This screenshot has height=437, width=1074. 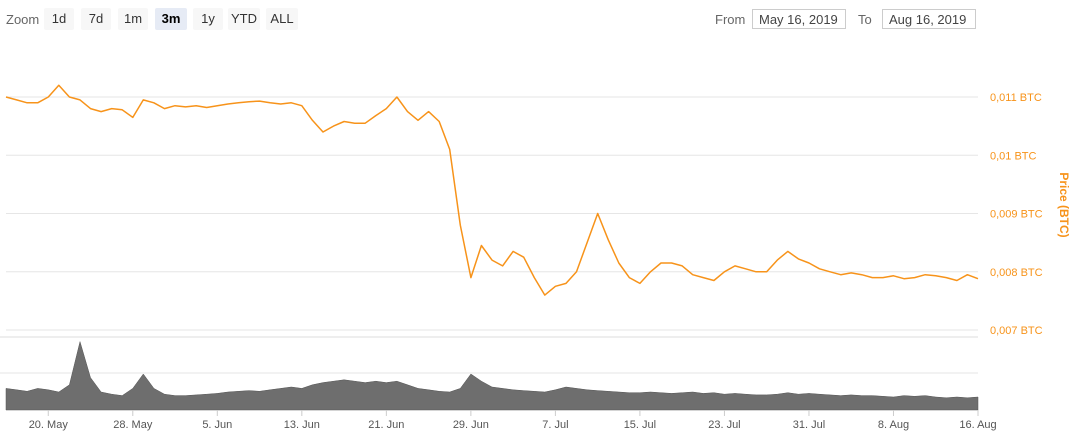 I want to click on volume-area, so click(x=492, y=375).